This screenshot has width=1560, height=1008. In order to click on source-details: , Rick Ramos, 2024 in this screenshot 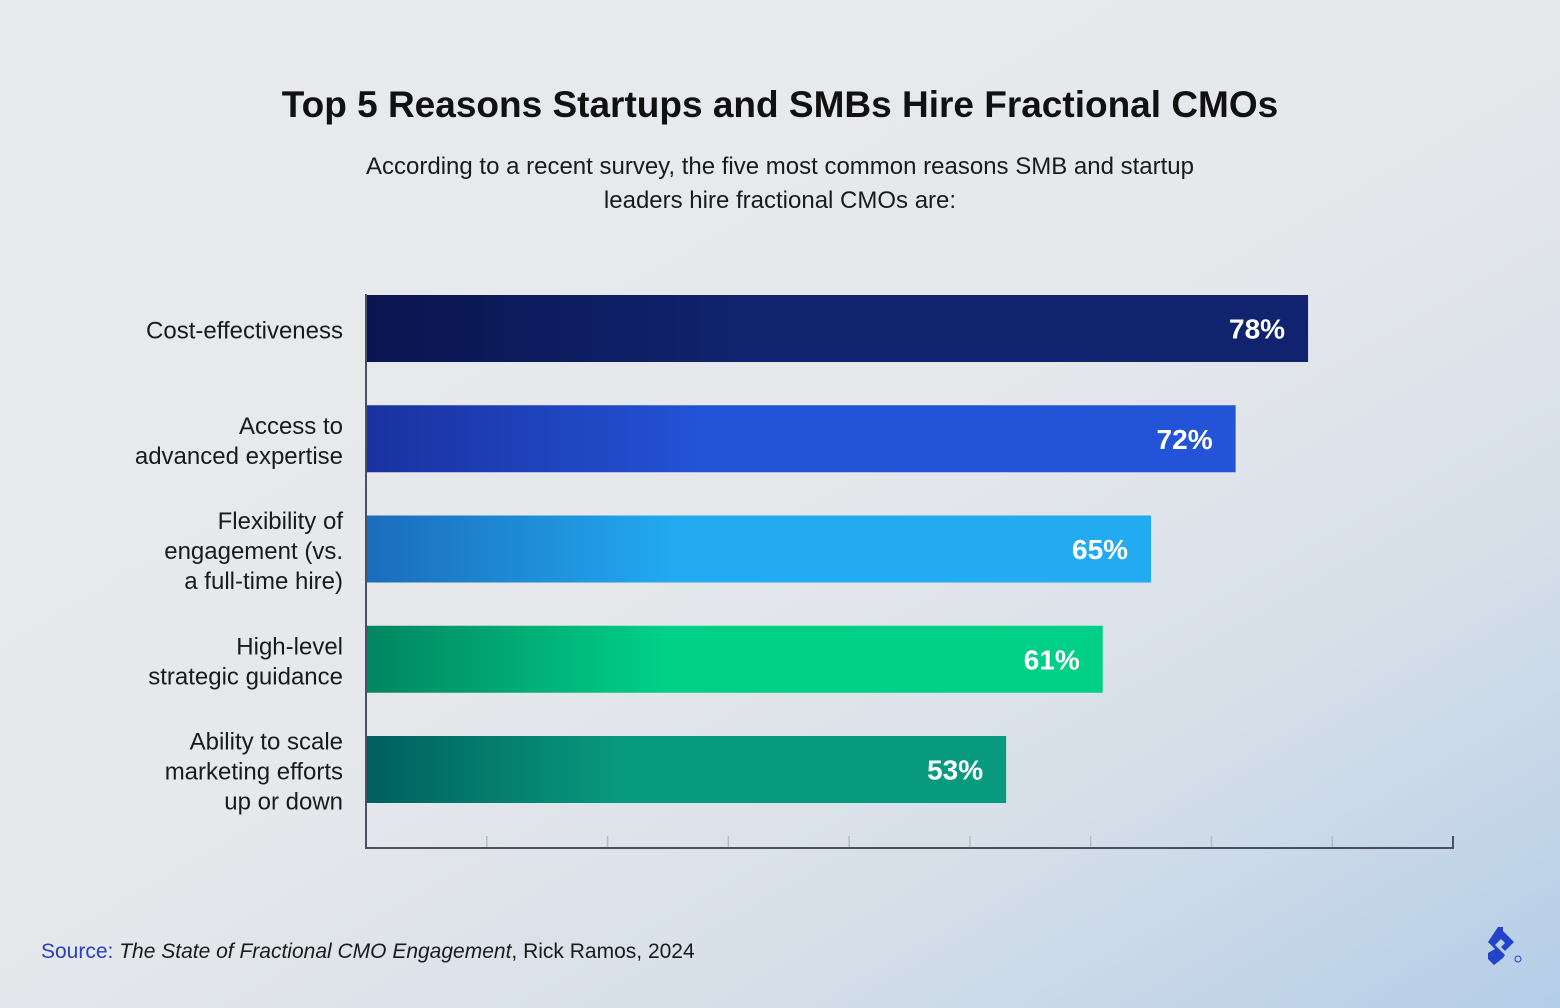, I will do `click(603, 951)`.